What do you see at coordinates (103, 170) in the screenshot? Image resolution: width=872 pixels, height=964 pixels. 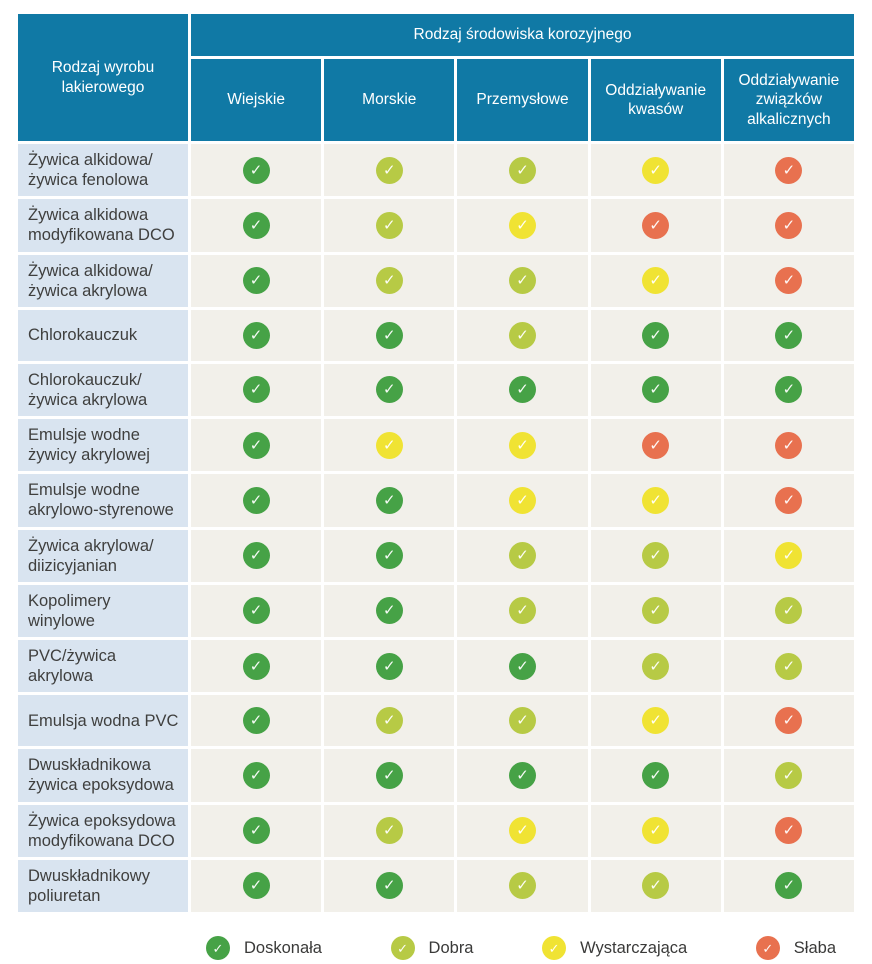 I see `row-label: Żywica alkidowa/ żywica fenolowa` at bounding box center [103, 170].